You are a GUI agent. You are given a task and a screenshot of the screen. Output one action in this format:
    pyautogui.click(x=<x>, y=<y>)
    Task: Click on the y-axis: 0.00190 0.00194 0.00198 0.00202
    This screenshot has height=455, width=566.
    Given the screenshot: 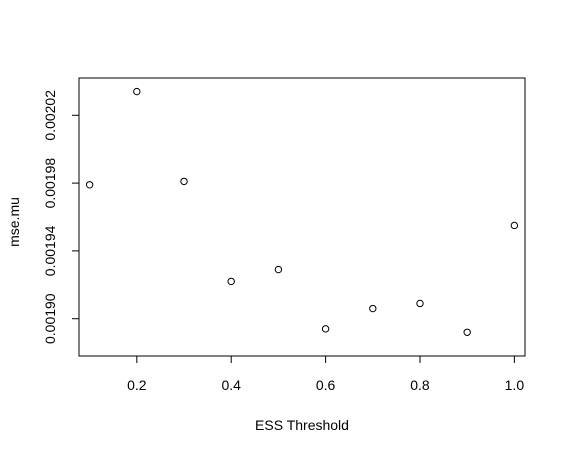 What is the action you would take?
    pyautogui.click(x=61, y=217)
    